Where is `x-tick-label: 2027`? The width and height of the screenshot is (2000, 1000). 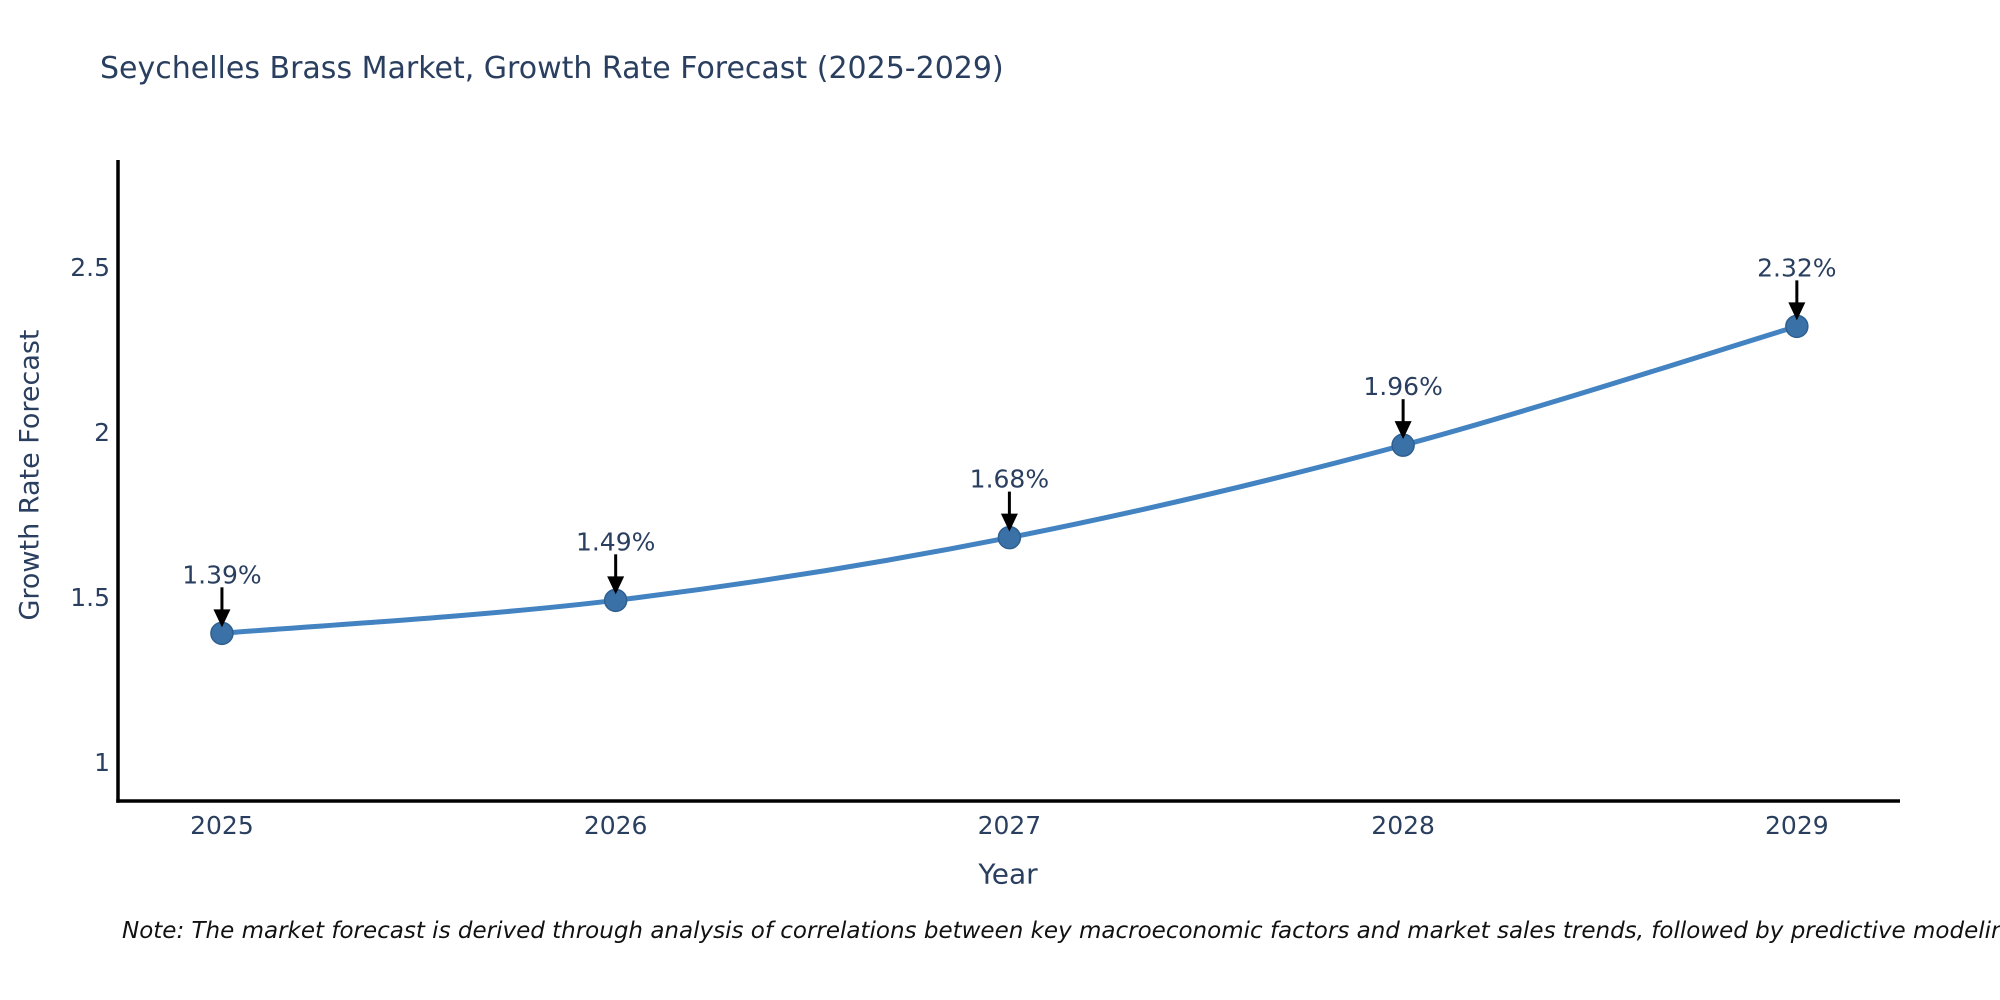
x-tick-label: 2027 is located at coordinates (1010, 825).